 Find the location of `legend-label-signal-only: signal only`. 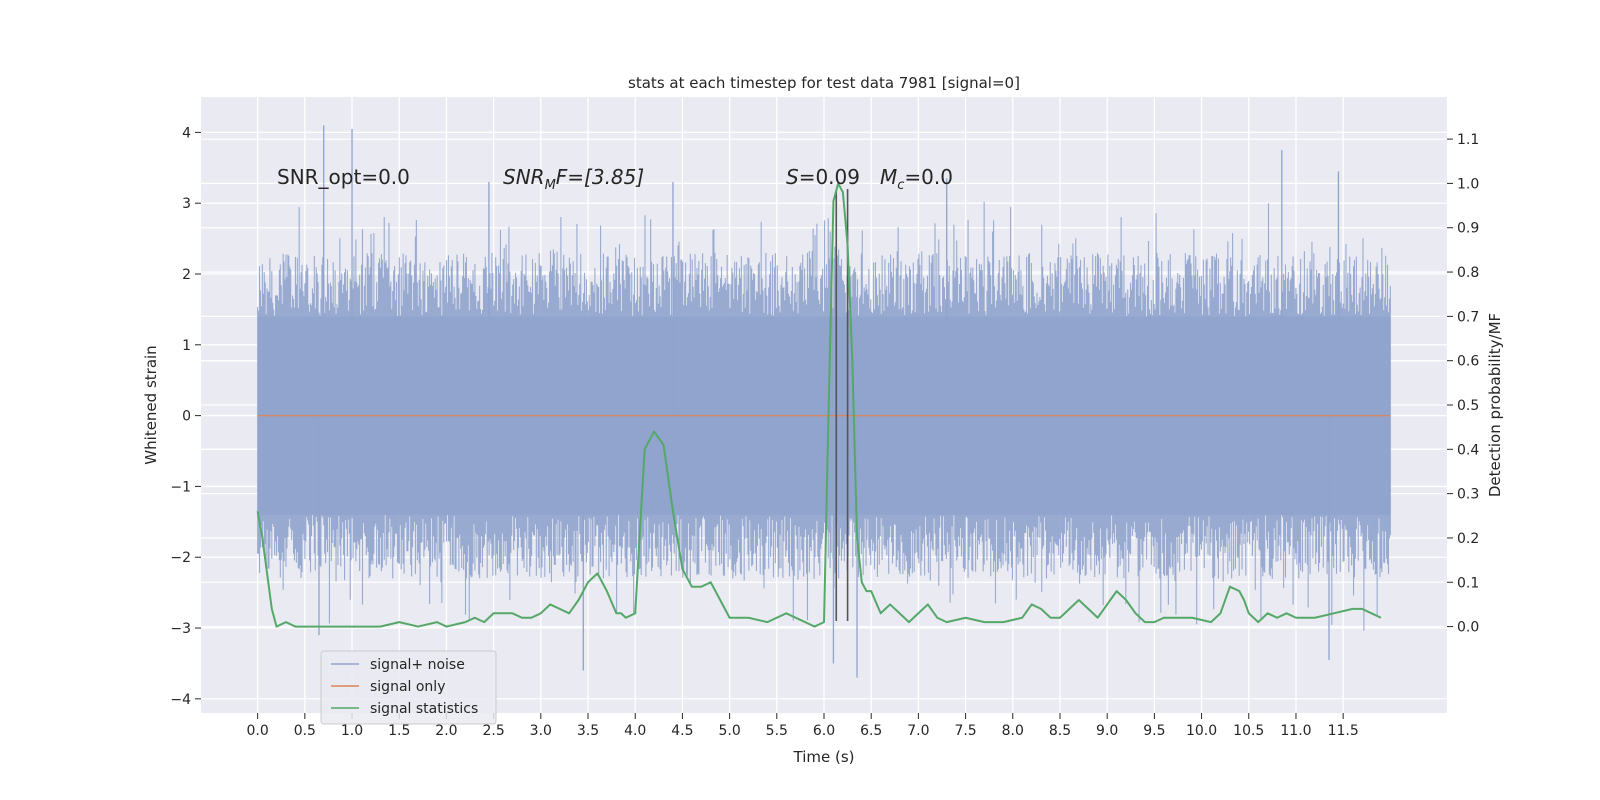

legend-label-signal-only: signal only is located at coordinates (407, 687).